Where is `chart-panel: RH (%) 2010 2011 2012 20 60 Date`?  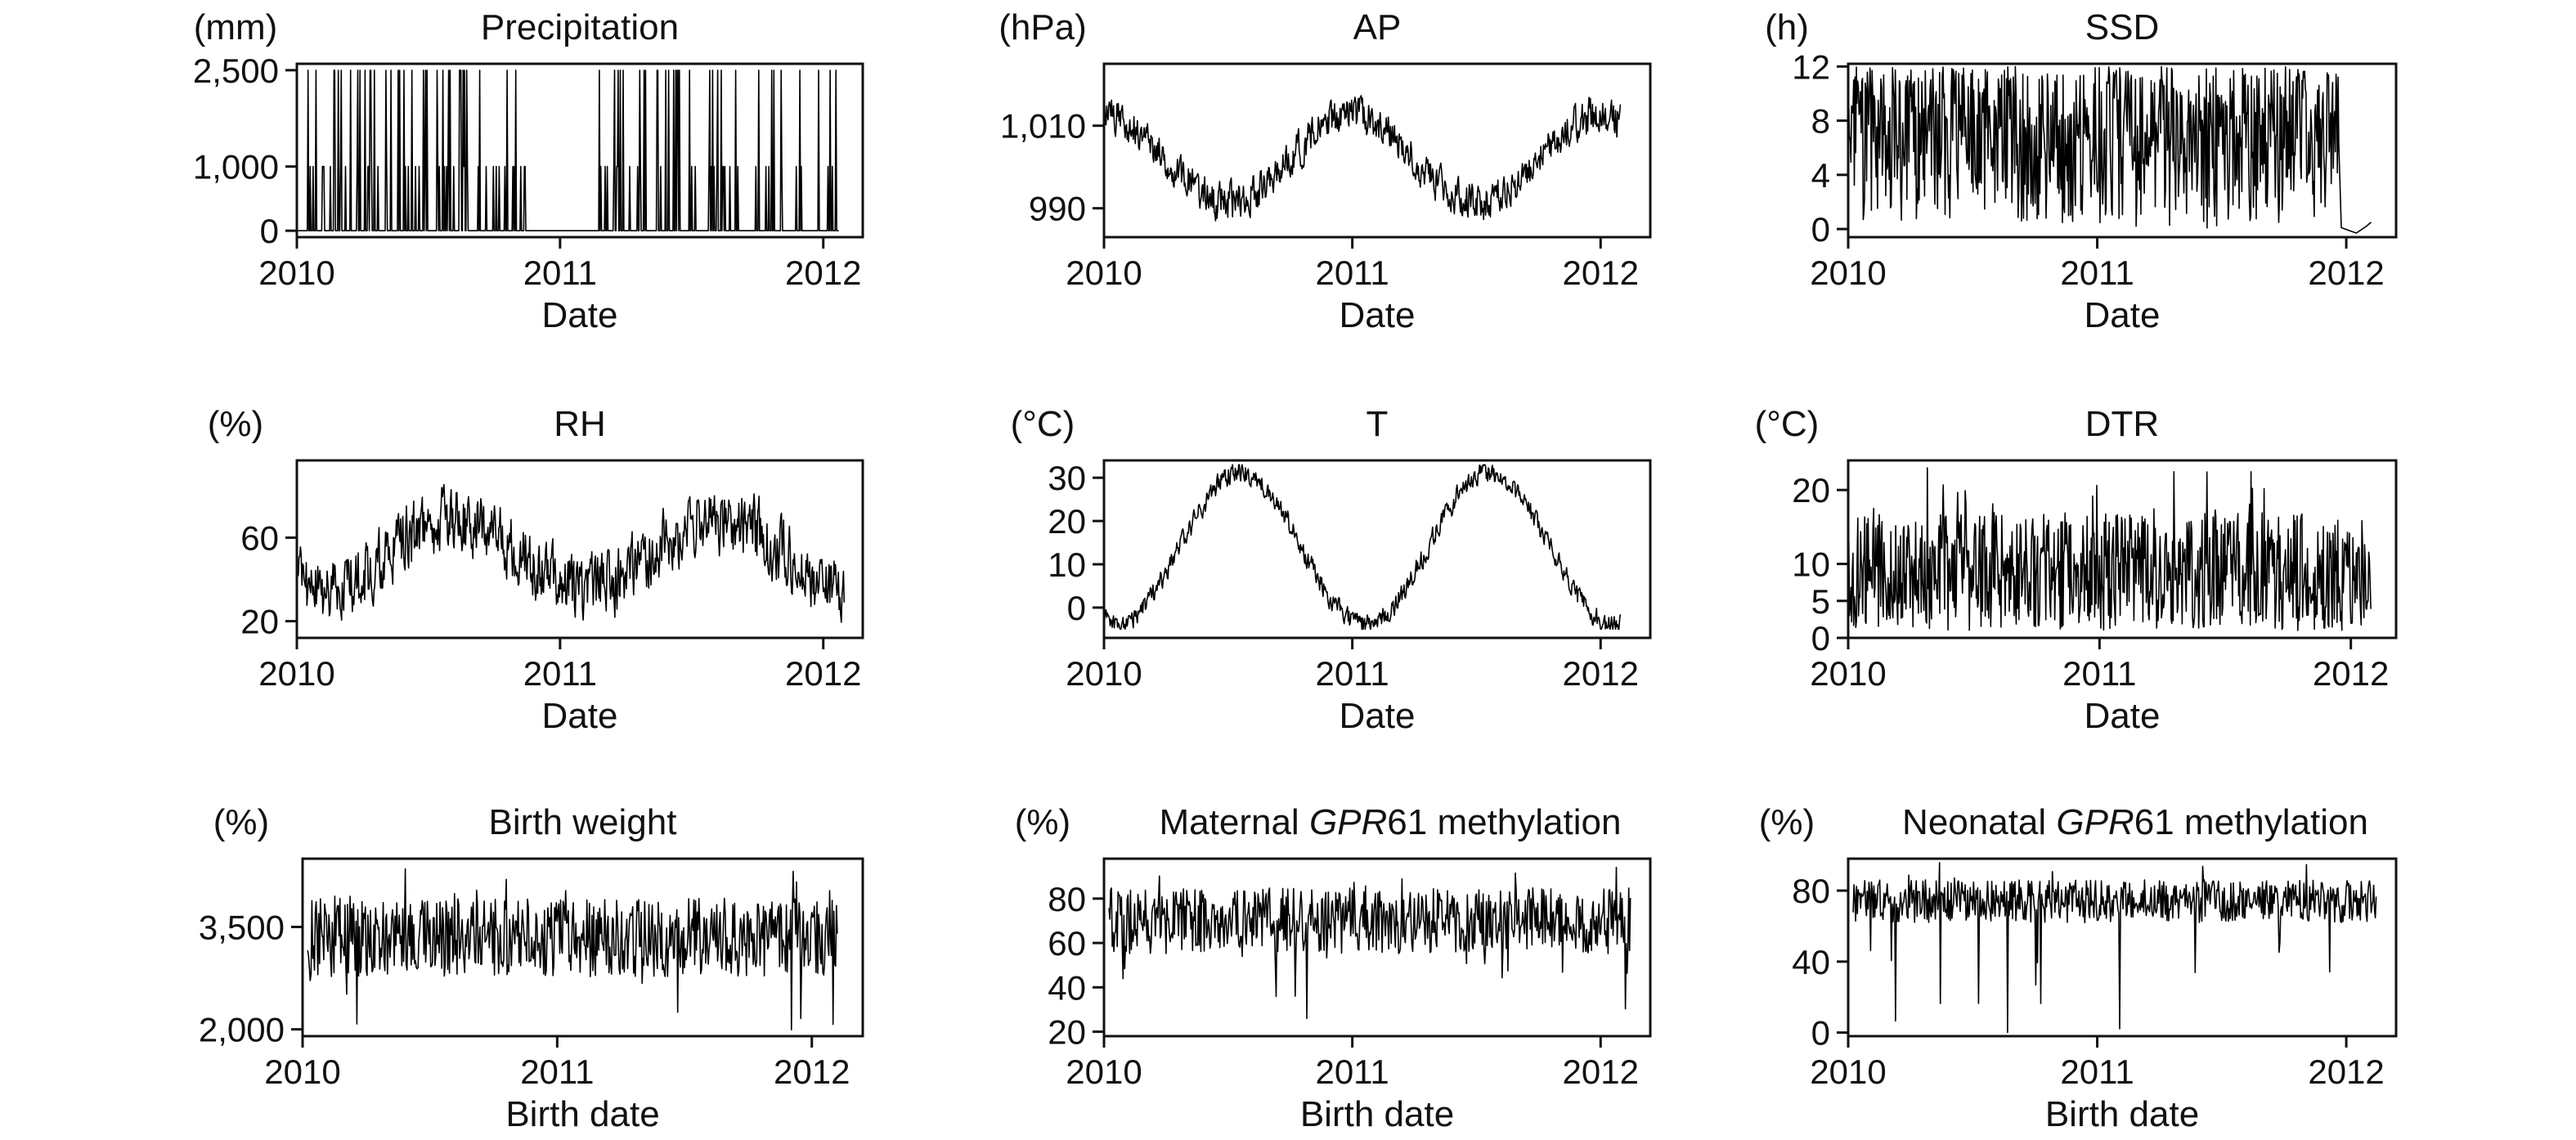 chart-panel: RH (%) 2010 2011 2012 20 60 Date is located at coordinates (536, 570).